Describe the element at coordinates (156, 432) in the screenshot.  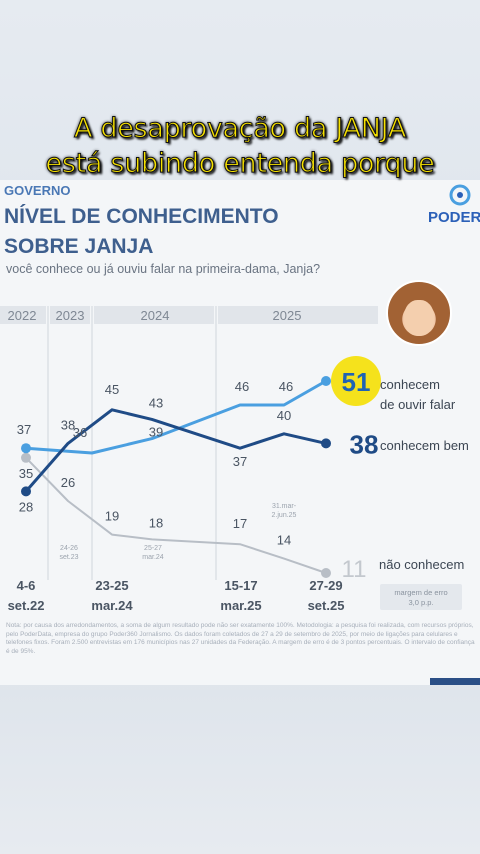
I see `data-label: 39` at that location.